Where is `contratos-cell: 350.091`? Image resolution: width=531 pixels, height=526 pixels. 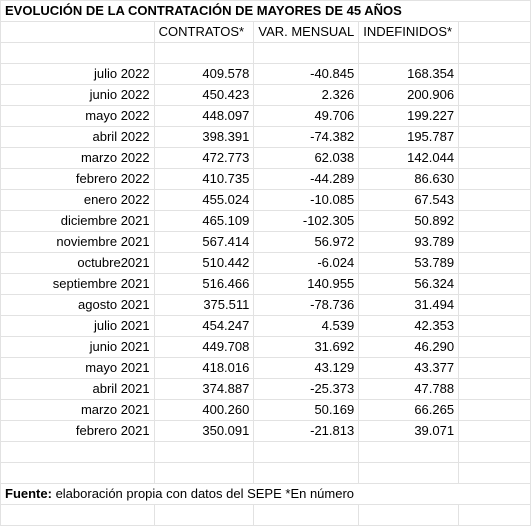 contratos-cell: 350.091 is located at coordinates (204, 431).